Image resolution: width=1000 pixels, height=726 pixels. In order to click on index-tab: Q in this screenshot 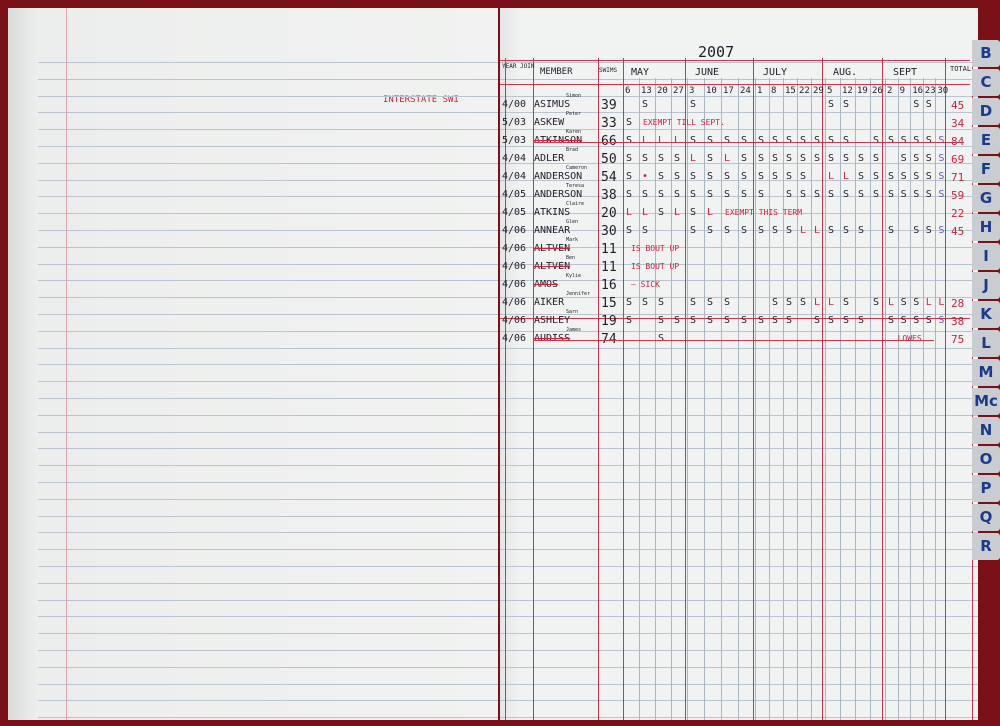, I will do `click(986, 517)`.